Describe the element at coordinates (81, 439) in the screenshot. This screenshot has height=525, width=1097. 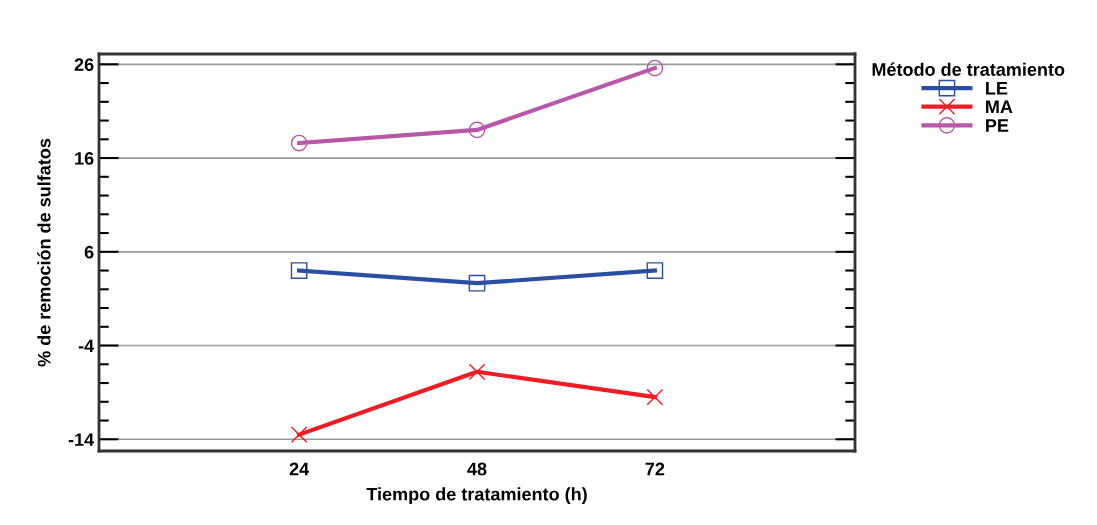
I see `y-tick-label: -14` at that location.